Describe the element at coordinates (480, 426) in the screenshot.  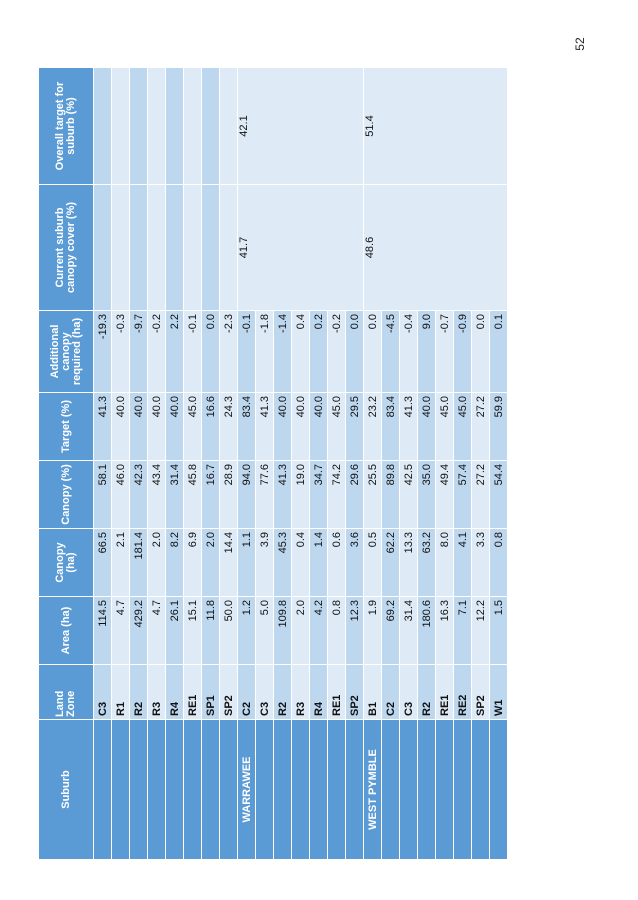
I see `target-cell: 27.2` at that location.